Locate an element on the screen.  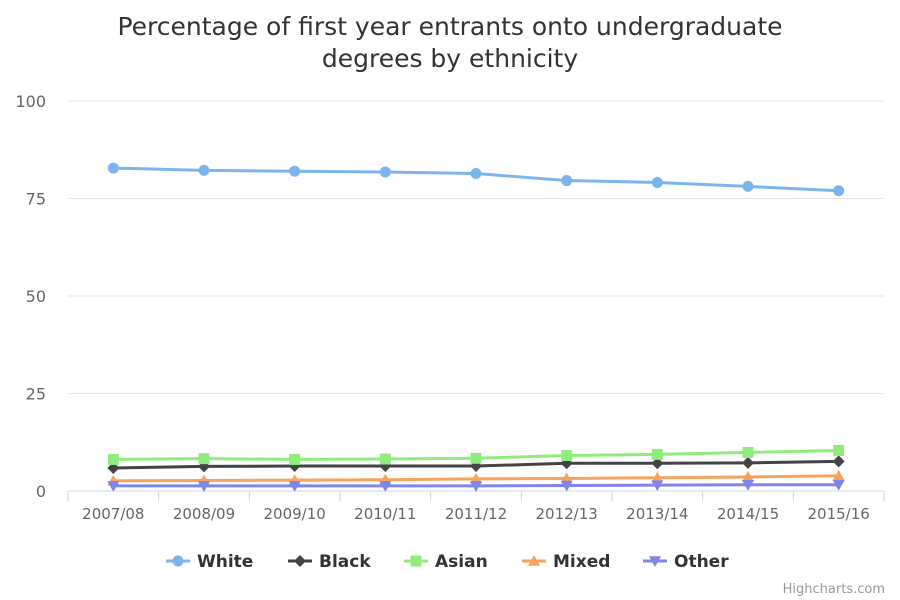
legend-item-other: Other is located at coordinates (686, 562).